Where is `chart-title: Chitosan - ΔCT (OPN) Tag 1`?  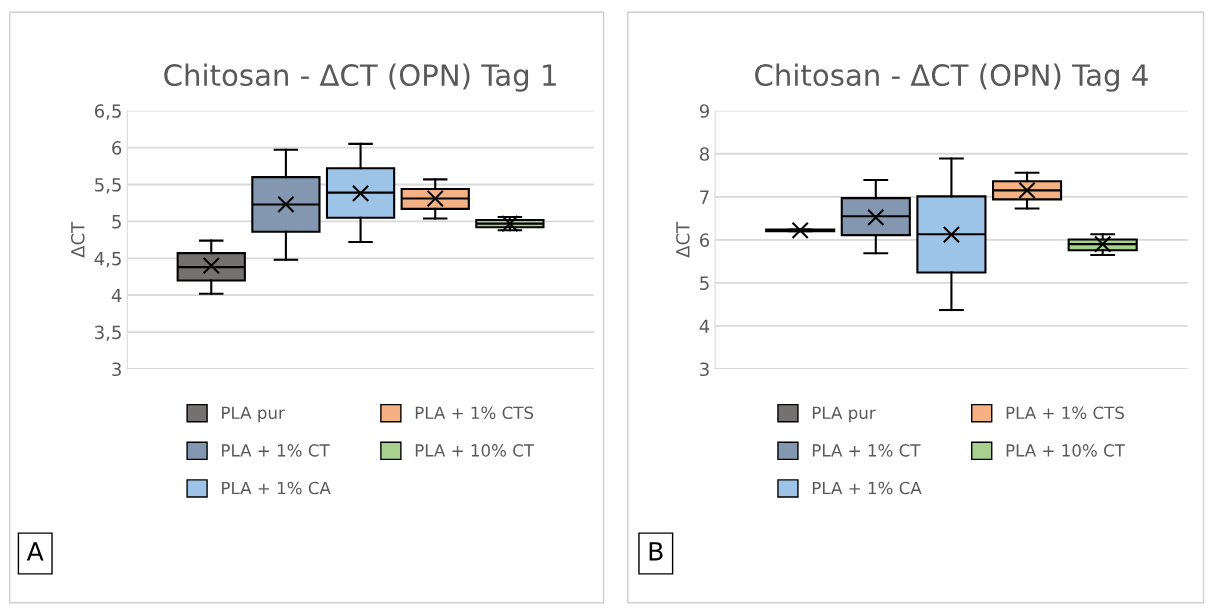 chart-title: Chitosan - ΔCT (OPN) Tag 1 is located at coordinates (360, 77).